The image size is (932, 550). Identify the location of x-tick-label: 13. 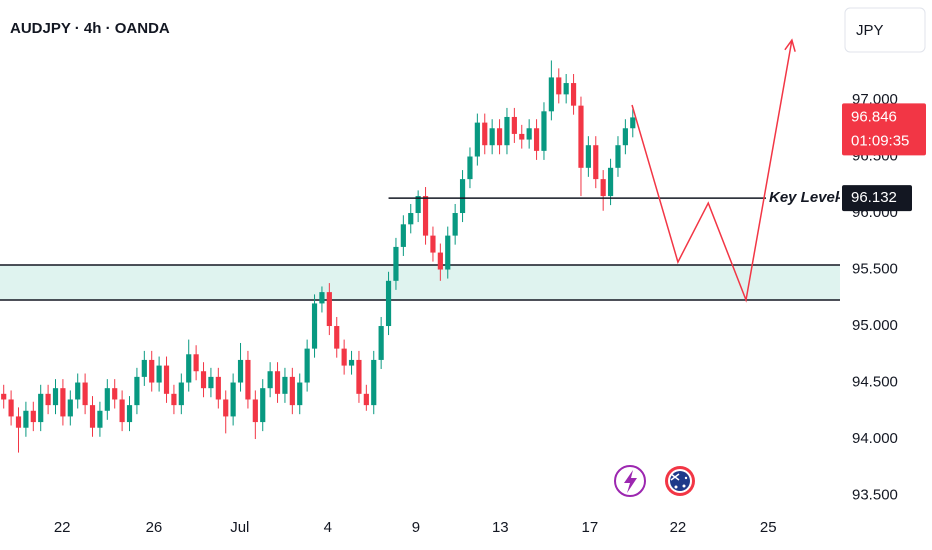
(500, 527).